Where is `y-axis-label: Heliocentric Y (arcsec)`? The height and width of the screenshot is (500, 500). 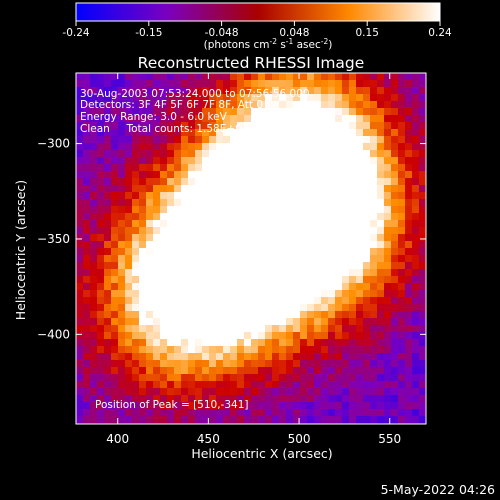
y-axis-label: Heliocentric Y (arcsec) is located at coordinates (20, 250).